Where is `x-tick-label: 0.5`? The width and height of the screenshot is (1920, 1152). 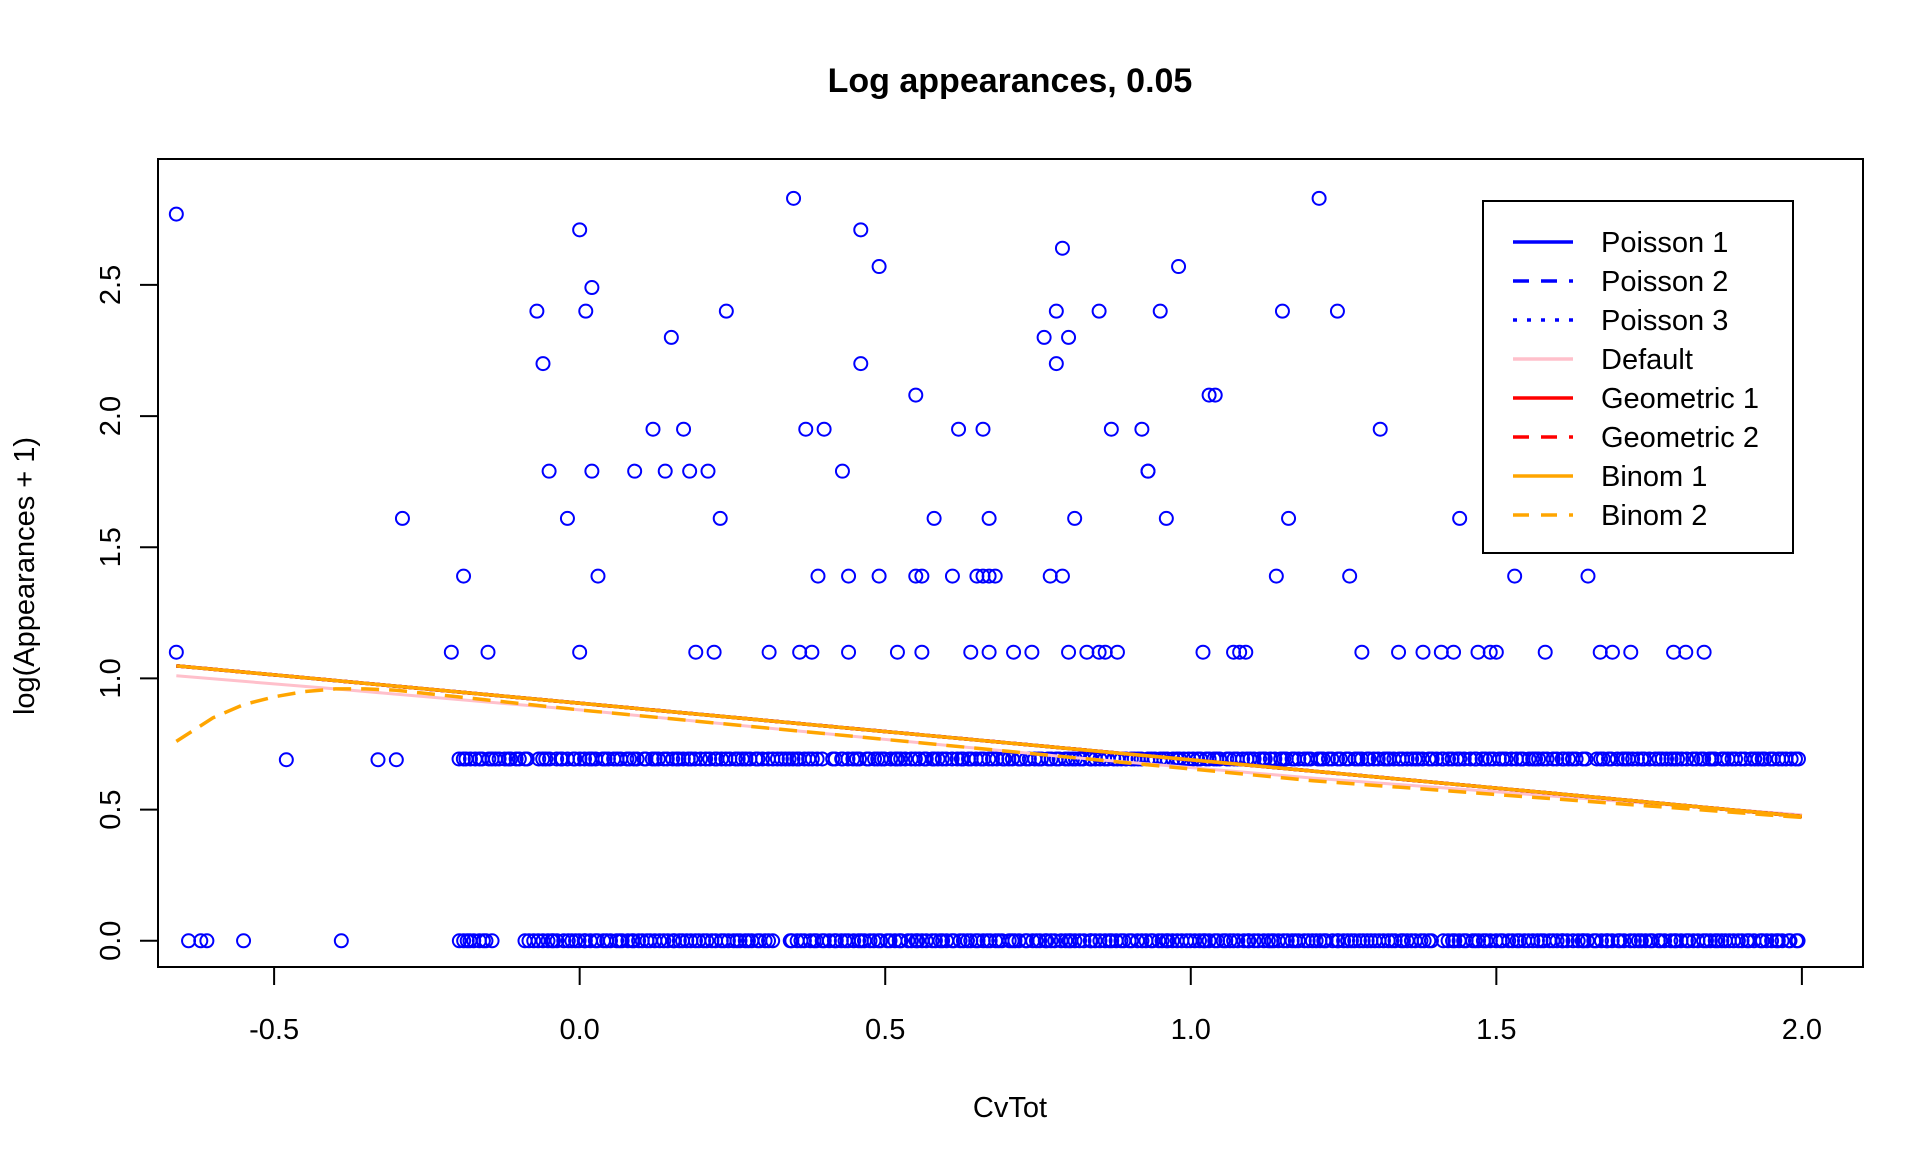
x-tick-label: 0.5 is located at coordinates (885, 1030).